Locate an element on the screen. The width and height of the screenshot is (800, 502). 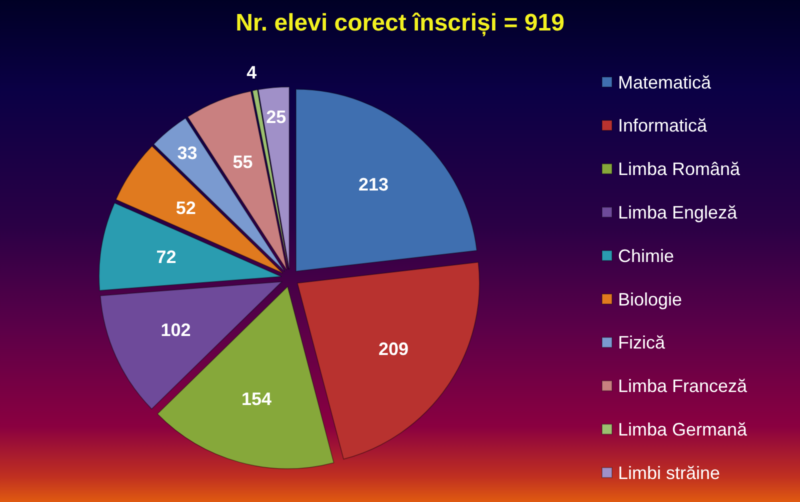
legend-label: Limbi străine is located at coordinates (669, 472).